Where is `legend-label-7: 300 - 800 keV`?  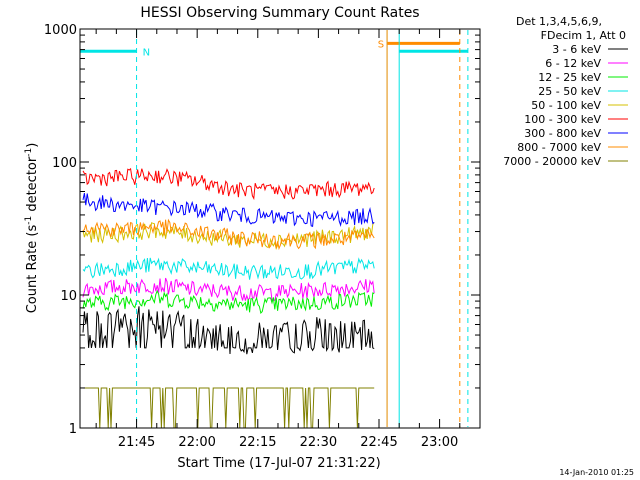 legend-label-7: 300 - 800 keV is located at coordinates (562, 133).